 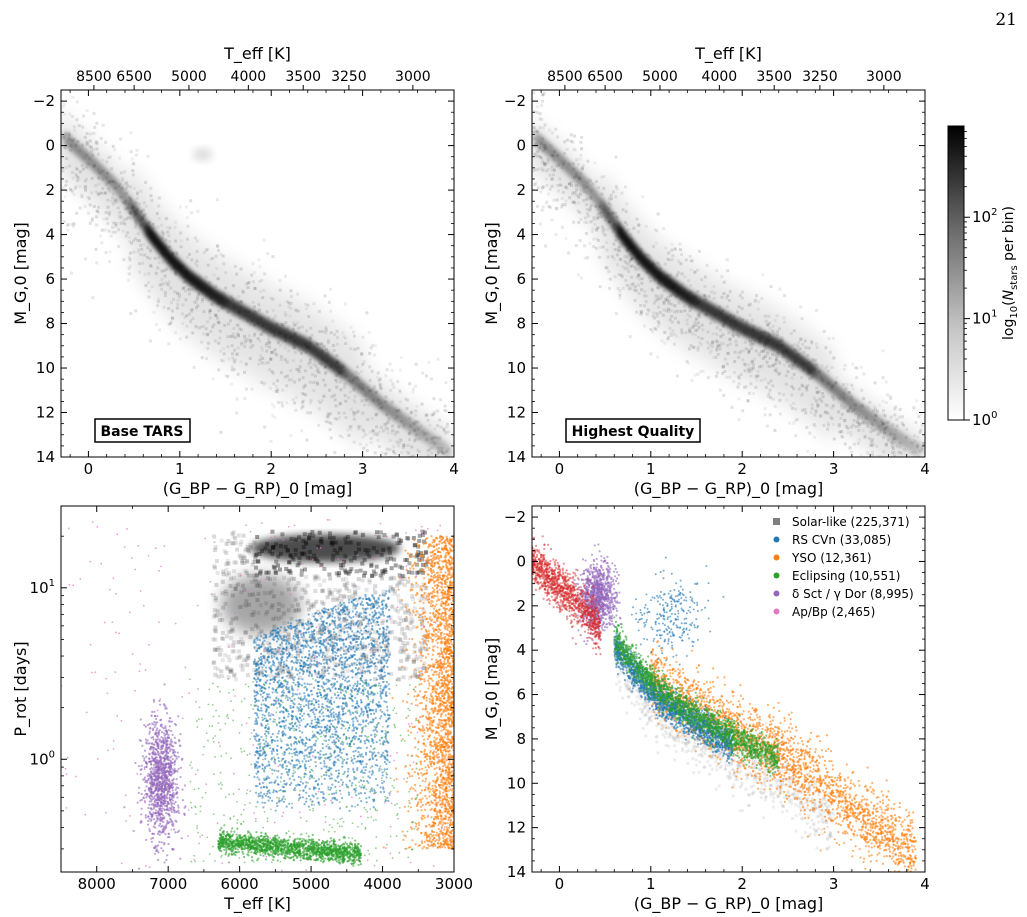 What do you see at coordinates (97, 884) in the screenshot?
I see `x-tick-label: 8000` at bounding box center [97, 884].